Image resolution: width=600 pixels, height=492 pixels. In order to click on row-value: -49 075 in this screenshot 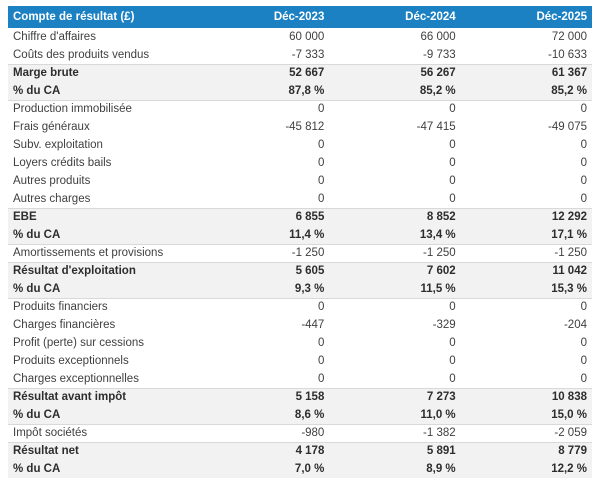, I will do `click(567, 127)`.